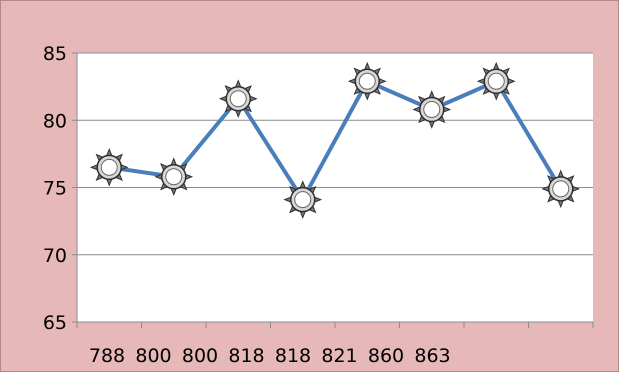 This screenshot has height=373, width=619. I want to click on x-tick-label: 821, so click(339, 356).